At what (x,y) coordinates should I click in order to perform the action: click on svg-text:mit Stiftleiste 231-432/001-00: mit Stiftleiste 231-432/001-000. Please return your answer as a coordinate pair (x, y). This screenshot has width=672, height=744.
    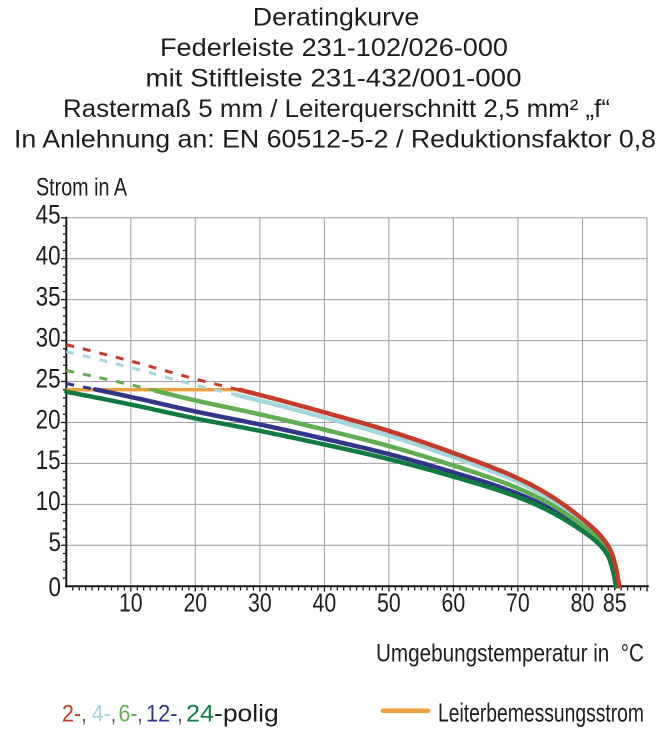
    Looking at the image, I should click on (334, 79).